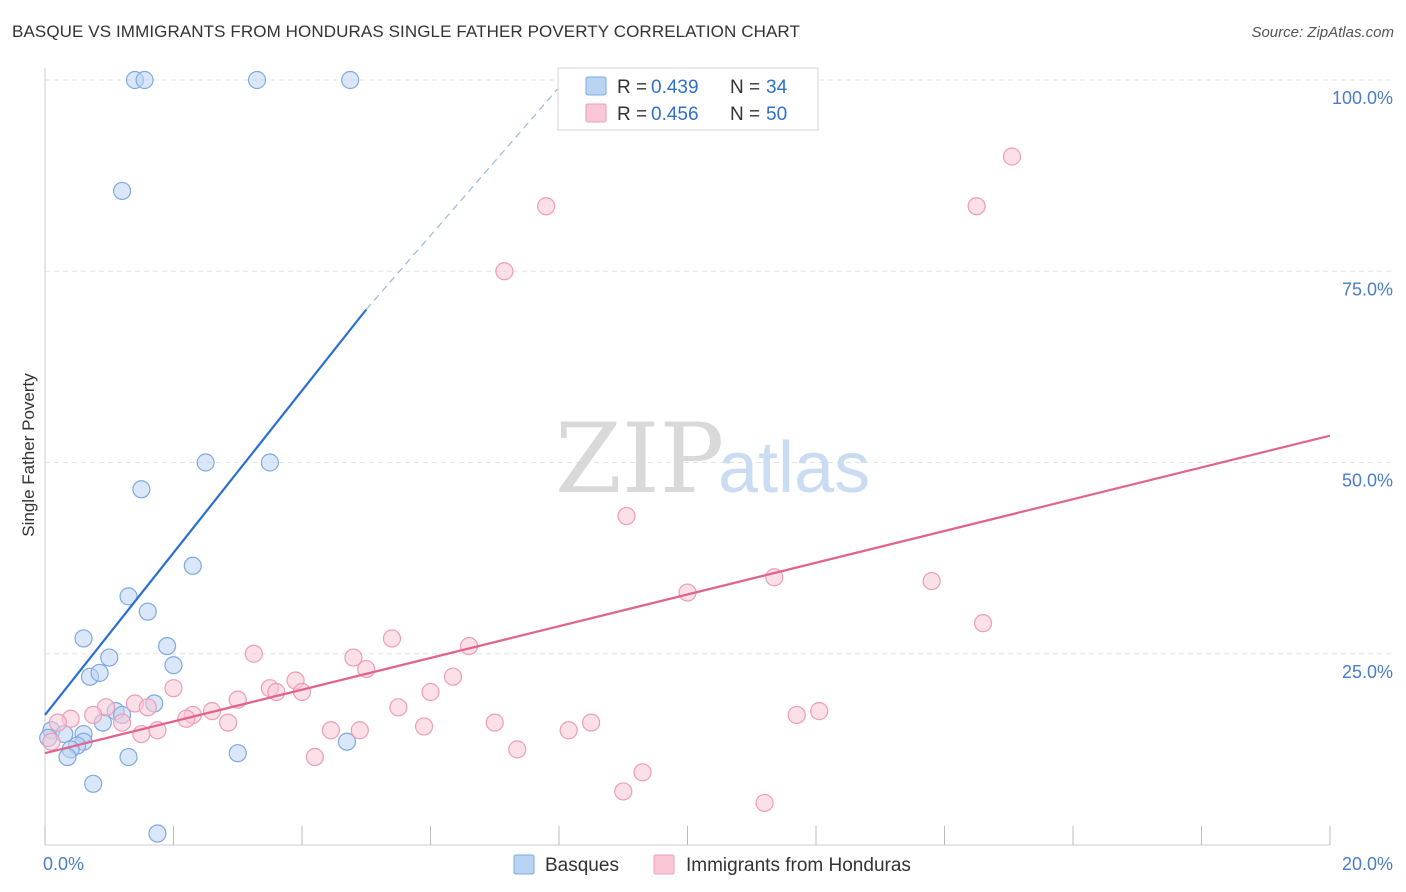 This screenshot has height=892, width=1406. What do you see at coordinates (632, 114) in the screenshot?
I see `legend-r-label-honduras: R =` at bounding box center [632, 114].